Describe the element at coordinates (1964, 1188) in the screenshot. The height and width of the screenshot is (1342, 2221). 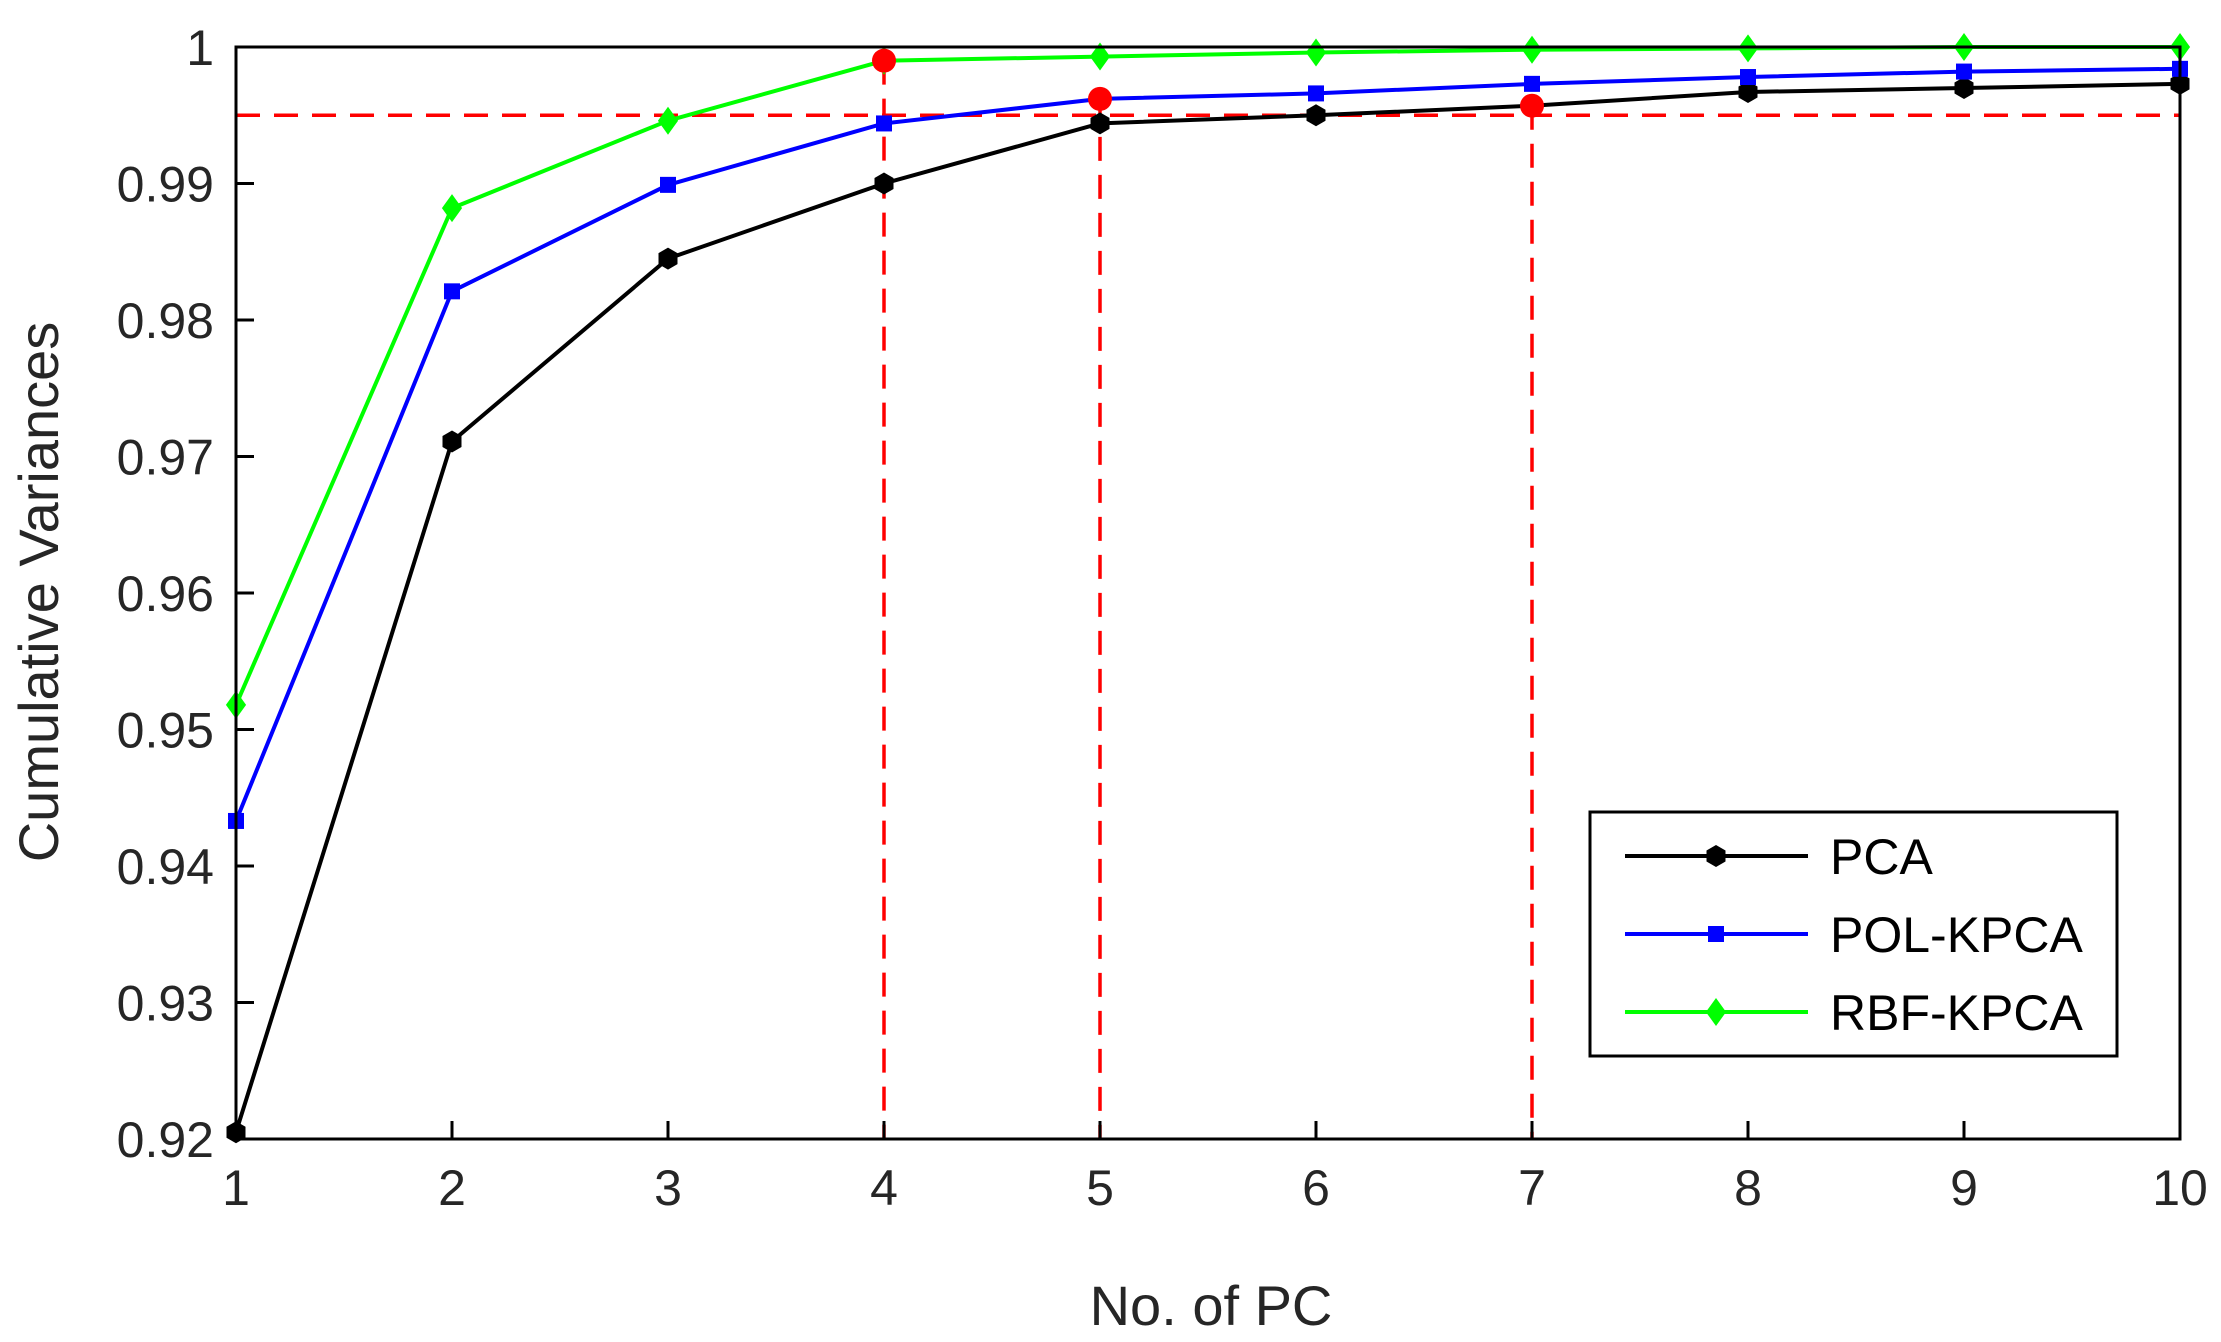
I see `x-tick-label: 9` at that location.